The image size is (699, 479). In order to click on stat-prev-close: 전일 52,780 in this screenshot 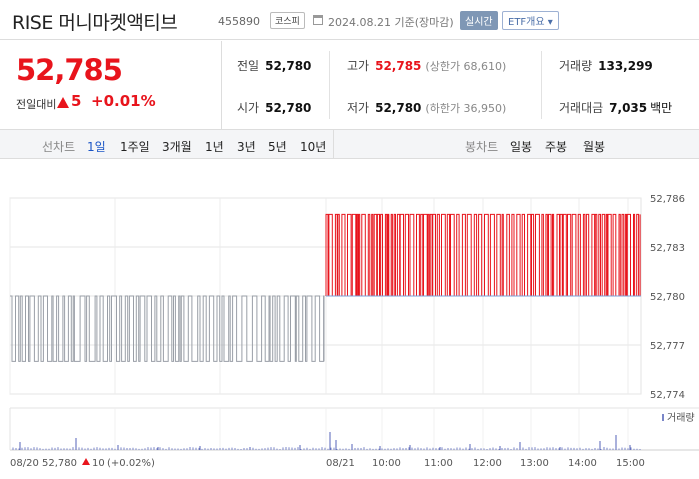, I will do `click(274, 66)`.